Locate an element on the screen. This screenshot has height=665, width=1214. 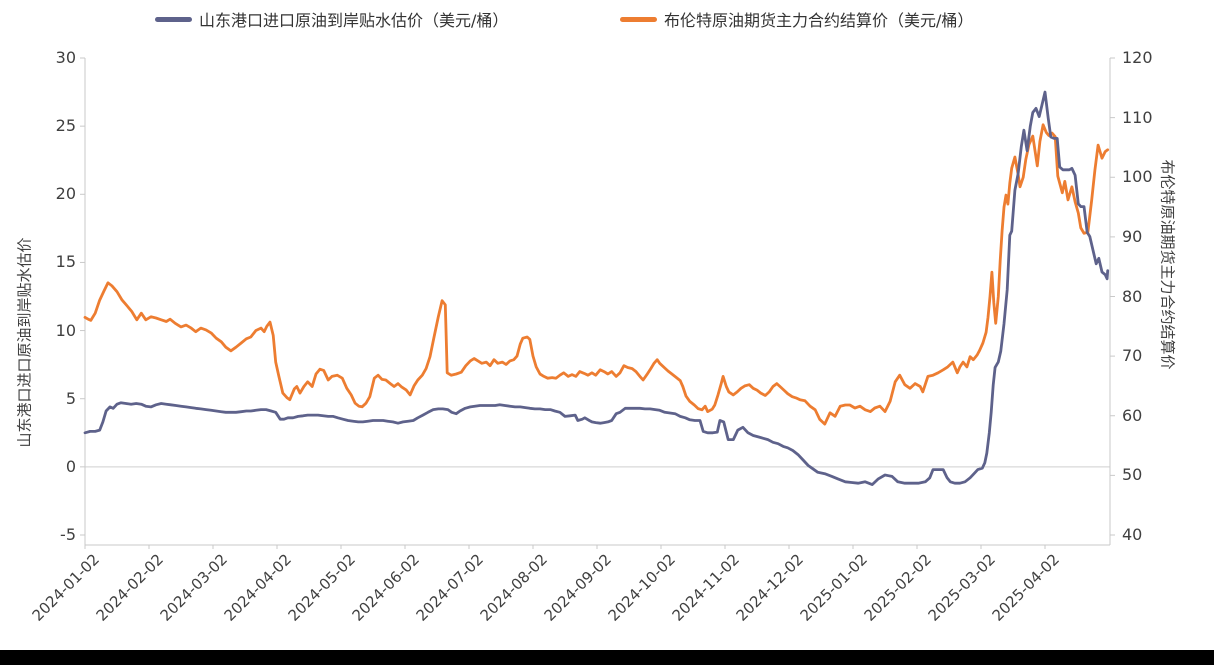
left-tick-label: 15 is located at coordinates (65, 262).